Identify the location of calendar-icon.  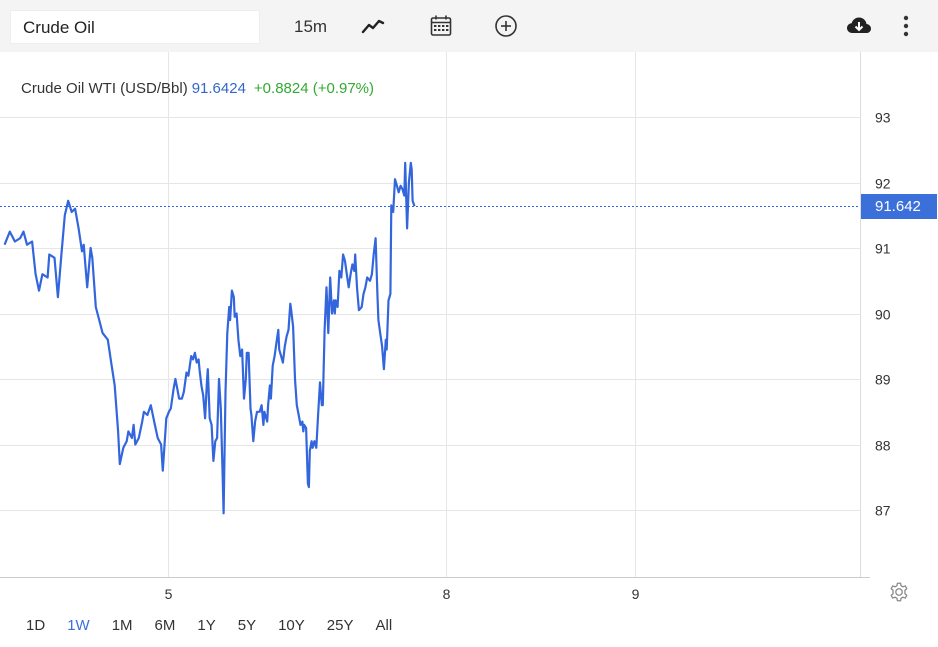
(441, 26).